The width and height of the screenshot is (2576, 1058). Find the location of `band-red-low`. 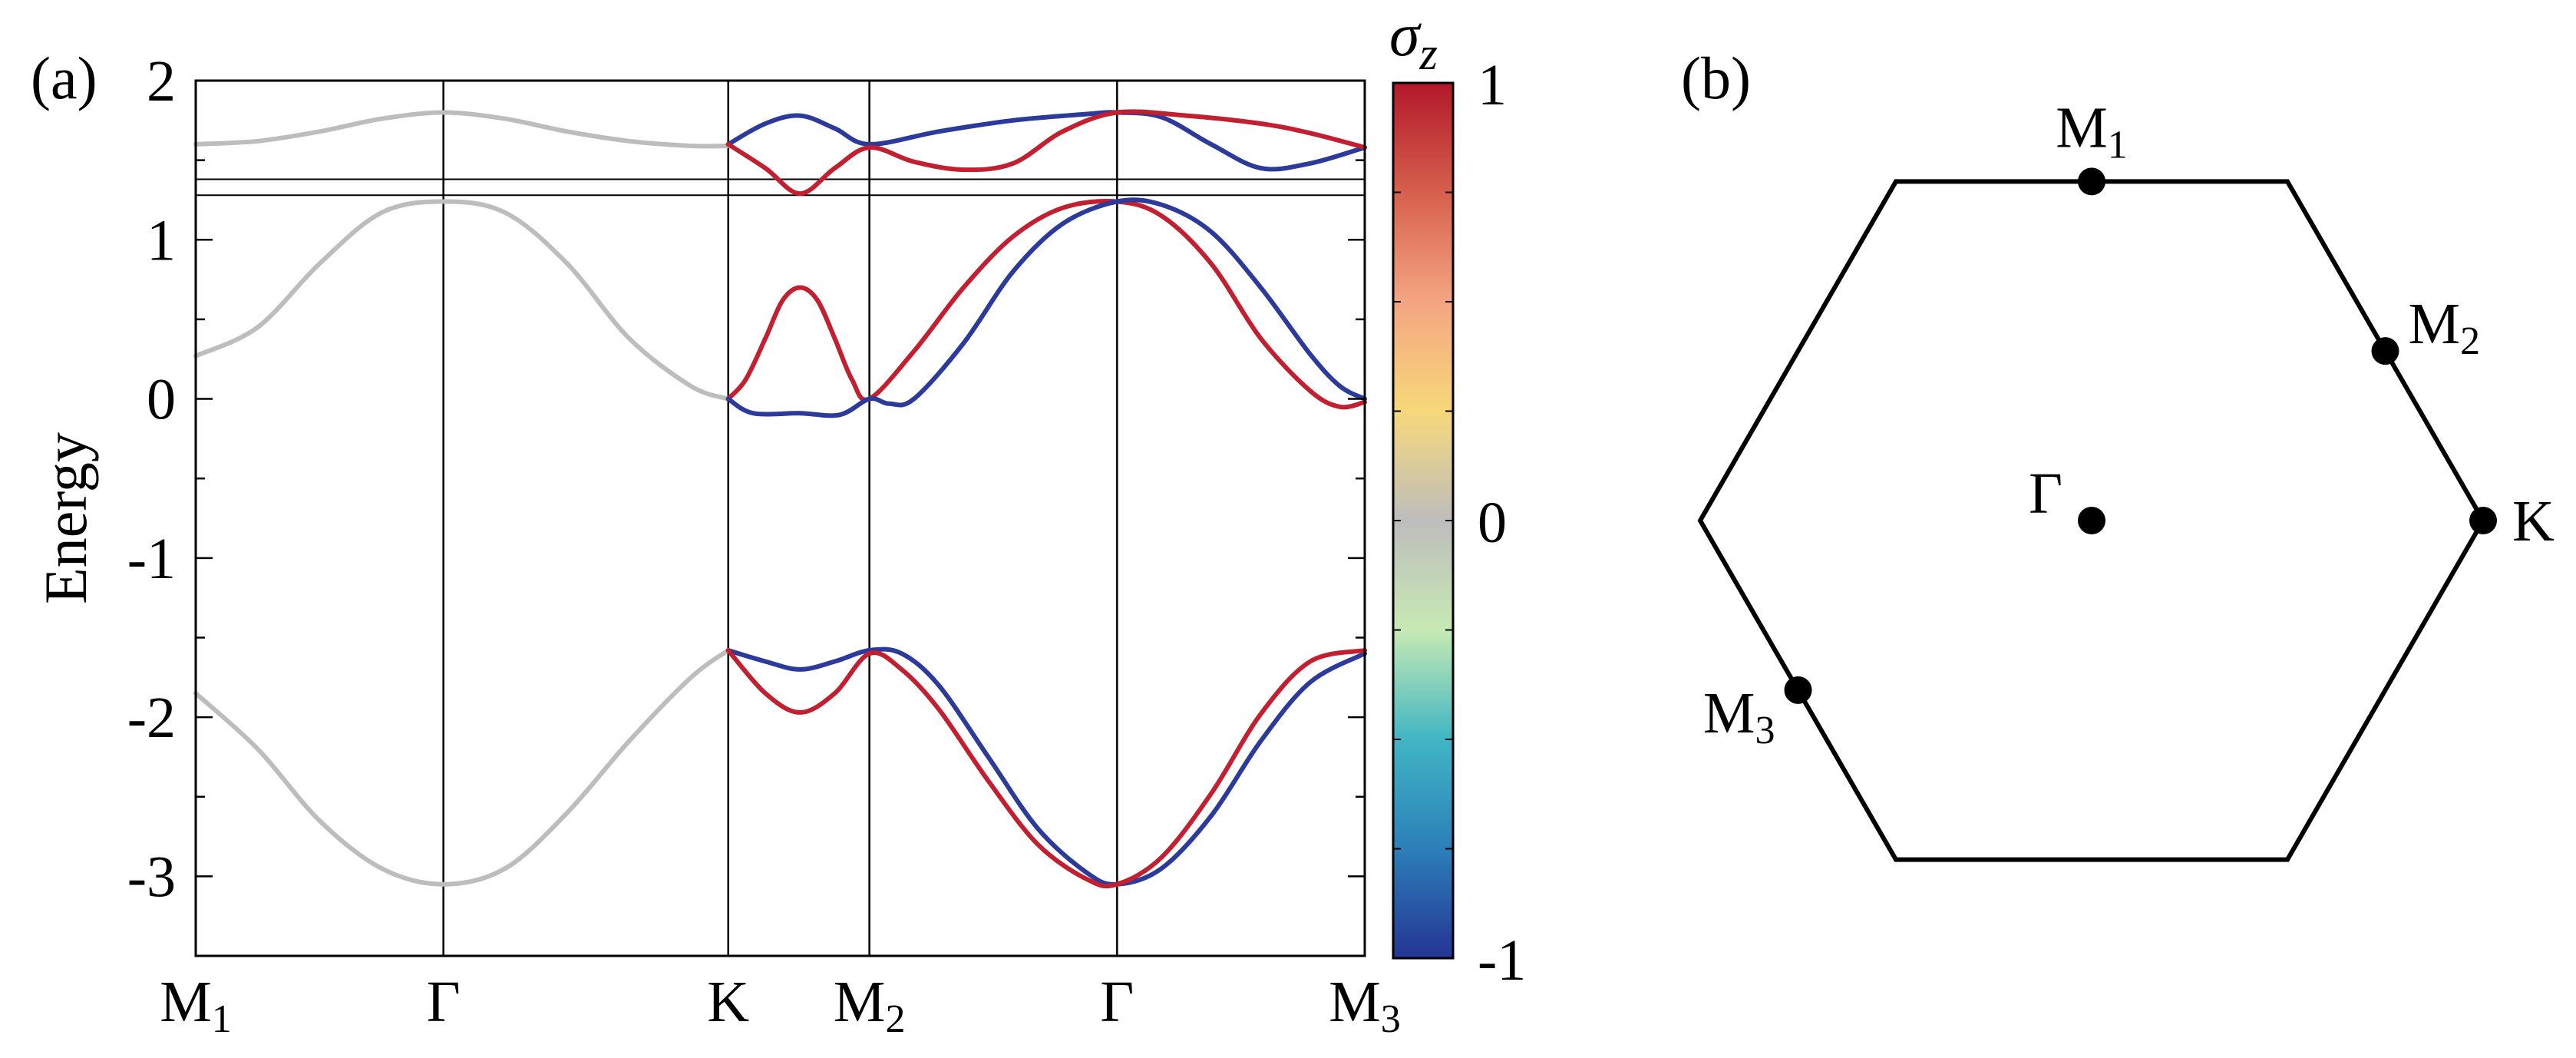

band-red-low is located at coordinates (1046, 768).